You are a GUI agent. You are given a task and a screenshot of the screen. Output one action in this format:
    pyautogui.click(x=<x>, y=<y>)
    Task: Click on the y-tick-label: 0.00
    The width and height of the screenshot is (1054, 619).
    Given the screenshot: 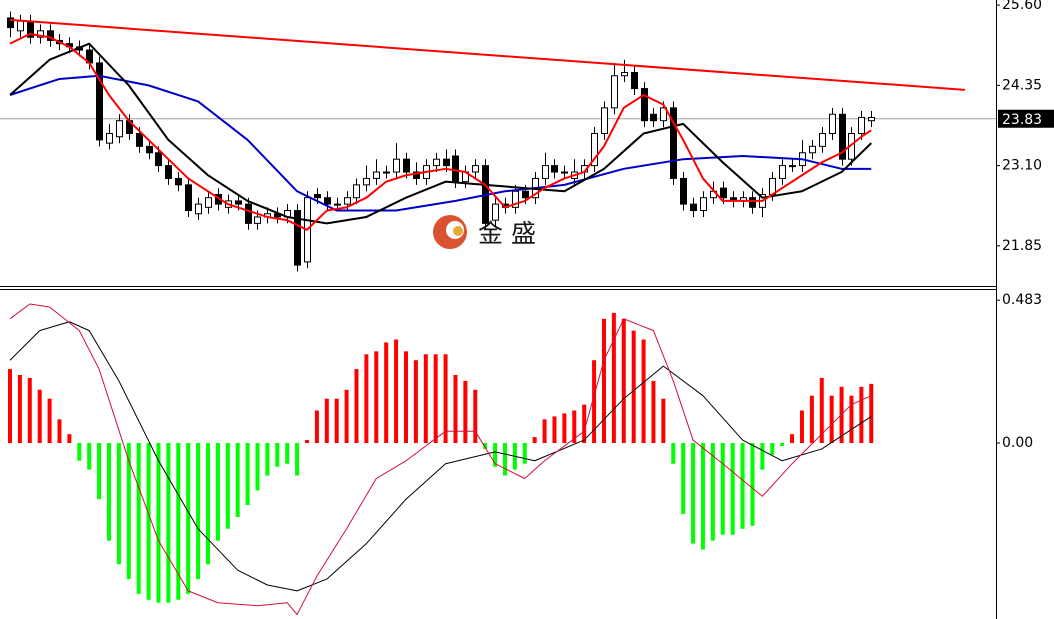 What is the action you would take?
    pyautogui.click(x=1017, y=443)
    